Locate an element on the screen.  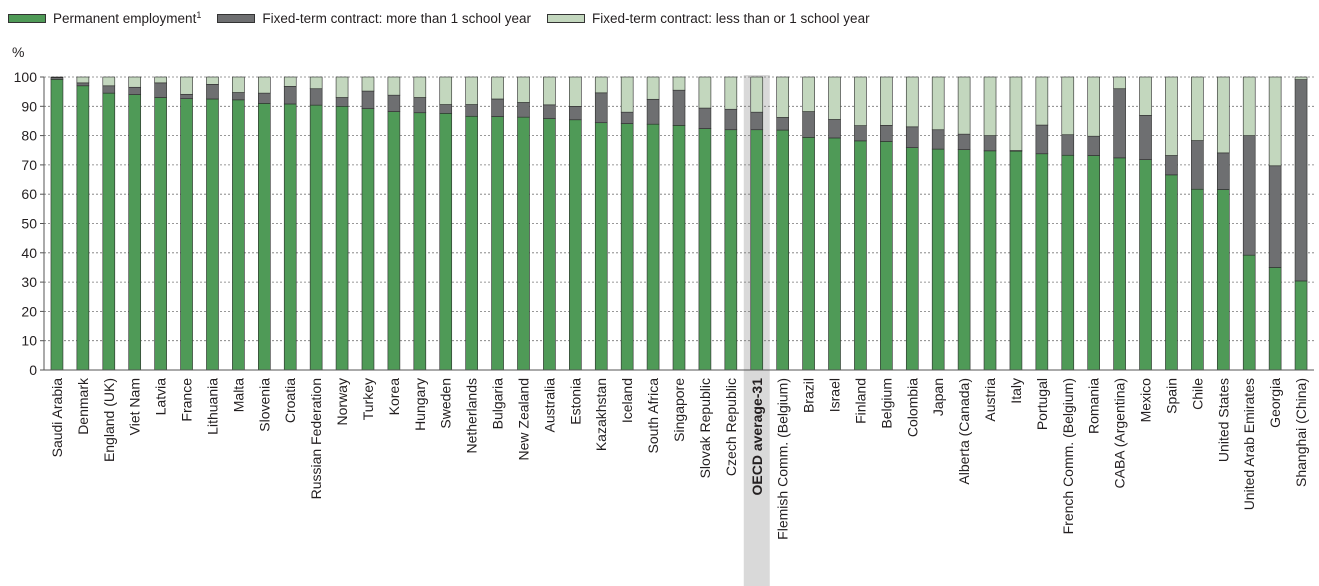
legend-item-permanent: Permanent employment1 is located at coordinates (104, 18).